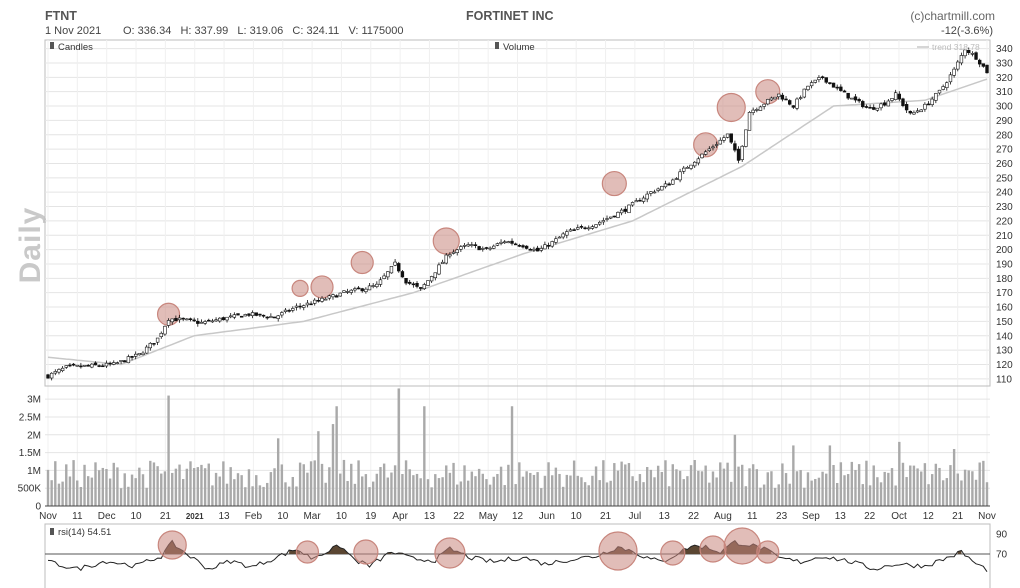 The width and height of the screenshot is (1020, 588). I want to click on rsi-legend-icon, so click(52, 531).